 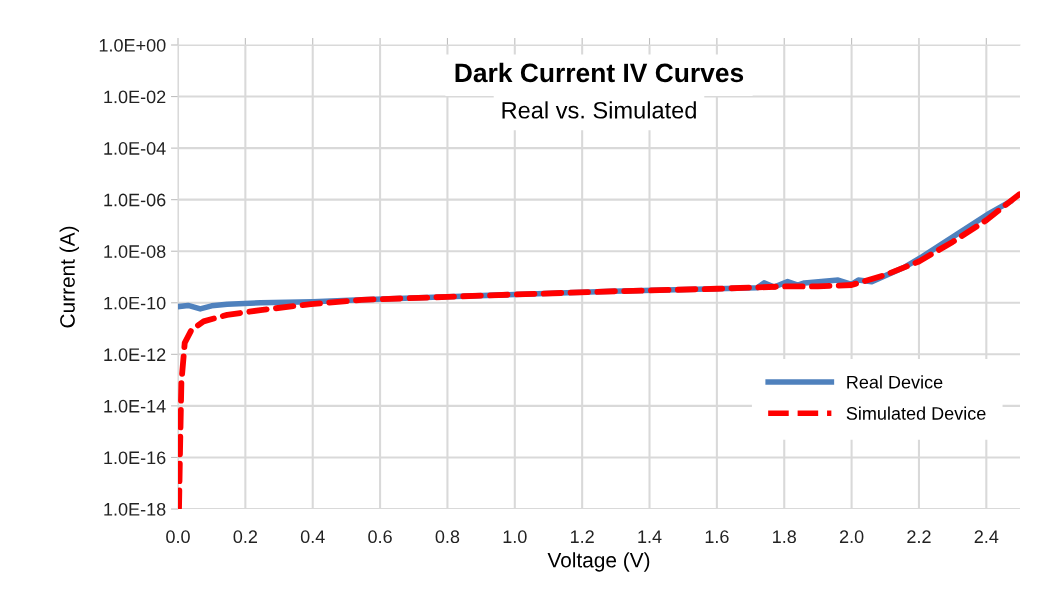 What do you see at coordinates (380, 537) in the screenshot?
I see `x-tick-label: 0.6` at bounding box center [380, 537].